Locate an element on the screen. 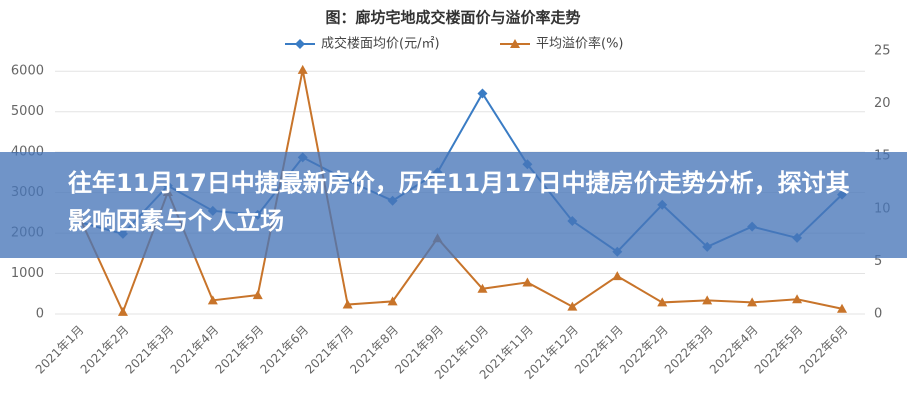  y2-tick-label: 20 is located at coordinates (882, 103).